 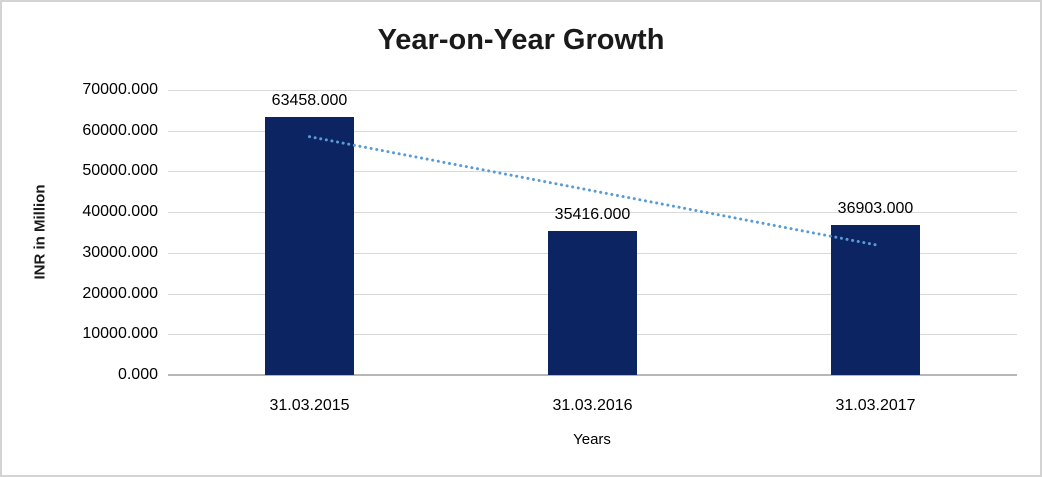 What do you see at coordinates (120, 212) in the screenshot?
I see `y-tick-label: 40000.000` at bounding box center [120, 212].